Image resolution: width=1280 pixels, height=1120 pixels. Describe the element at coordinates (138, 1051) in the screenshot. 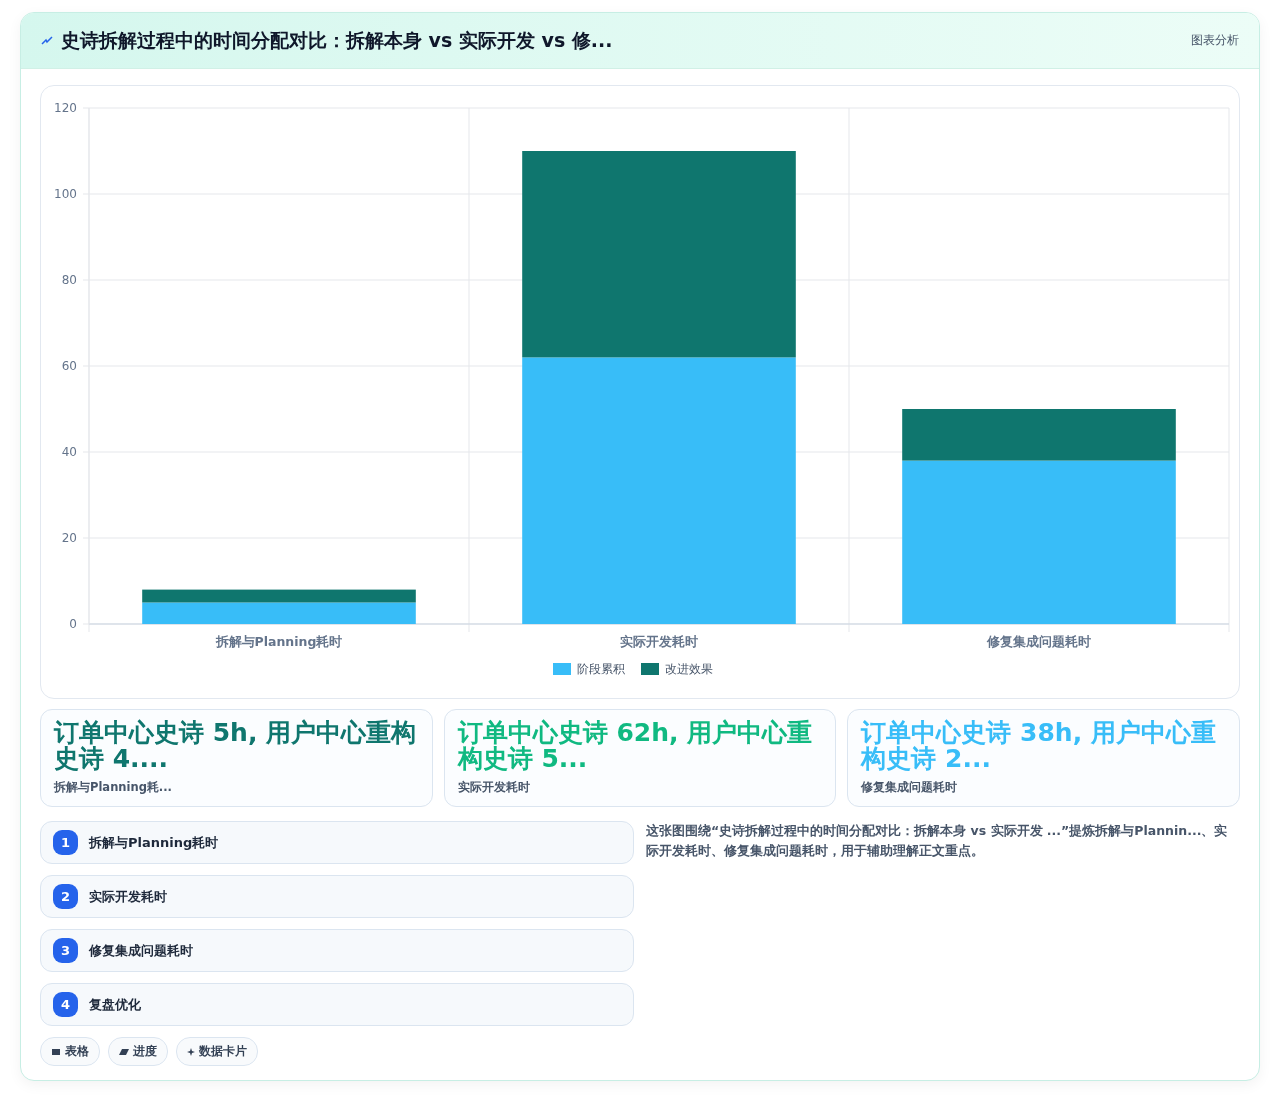

I see `text: 进度` at that location.